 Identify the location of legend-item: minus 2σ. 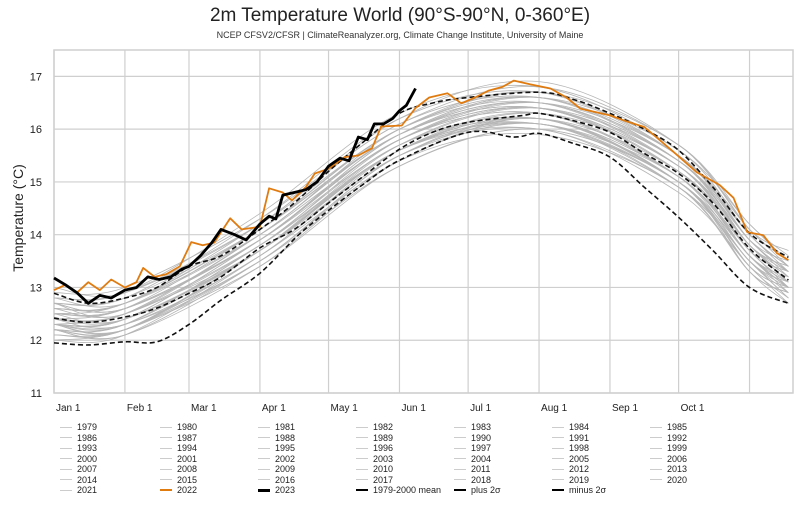
(579, 490).